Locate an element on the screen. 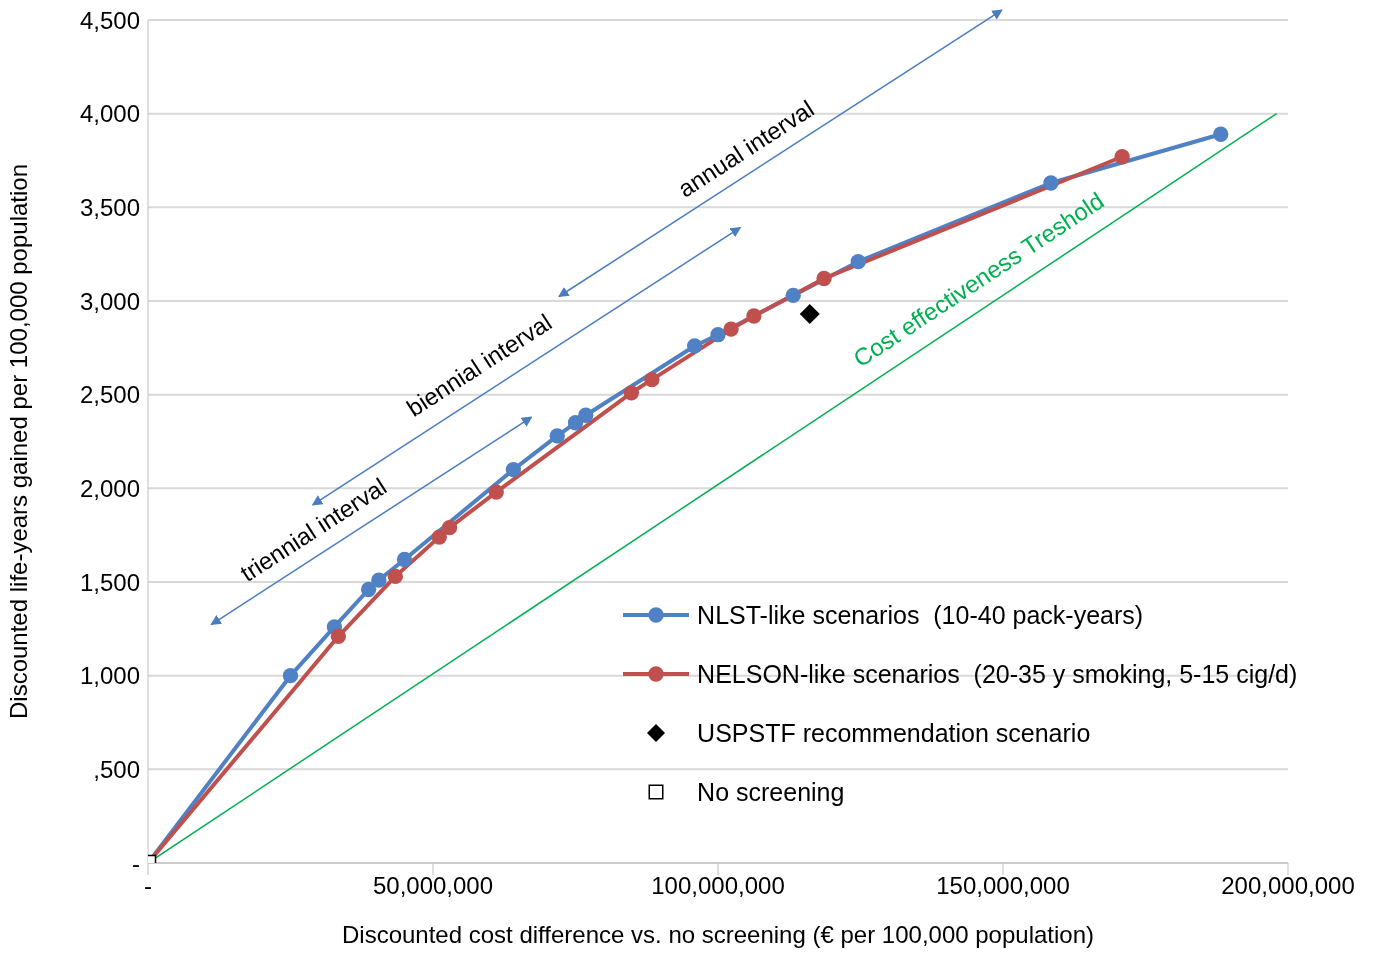 This screenshot has width=1375, height=955. y-tick-label: 1,000 is located at coordinates (109, 676).